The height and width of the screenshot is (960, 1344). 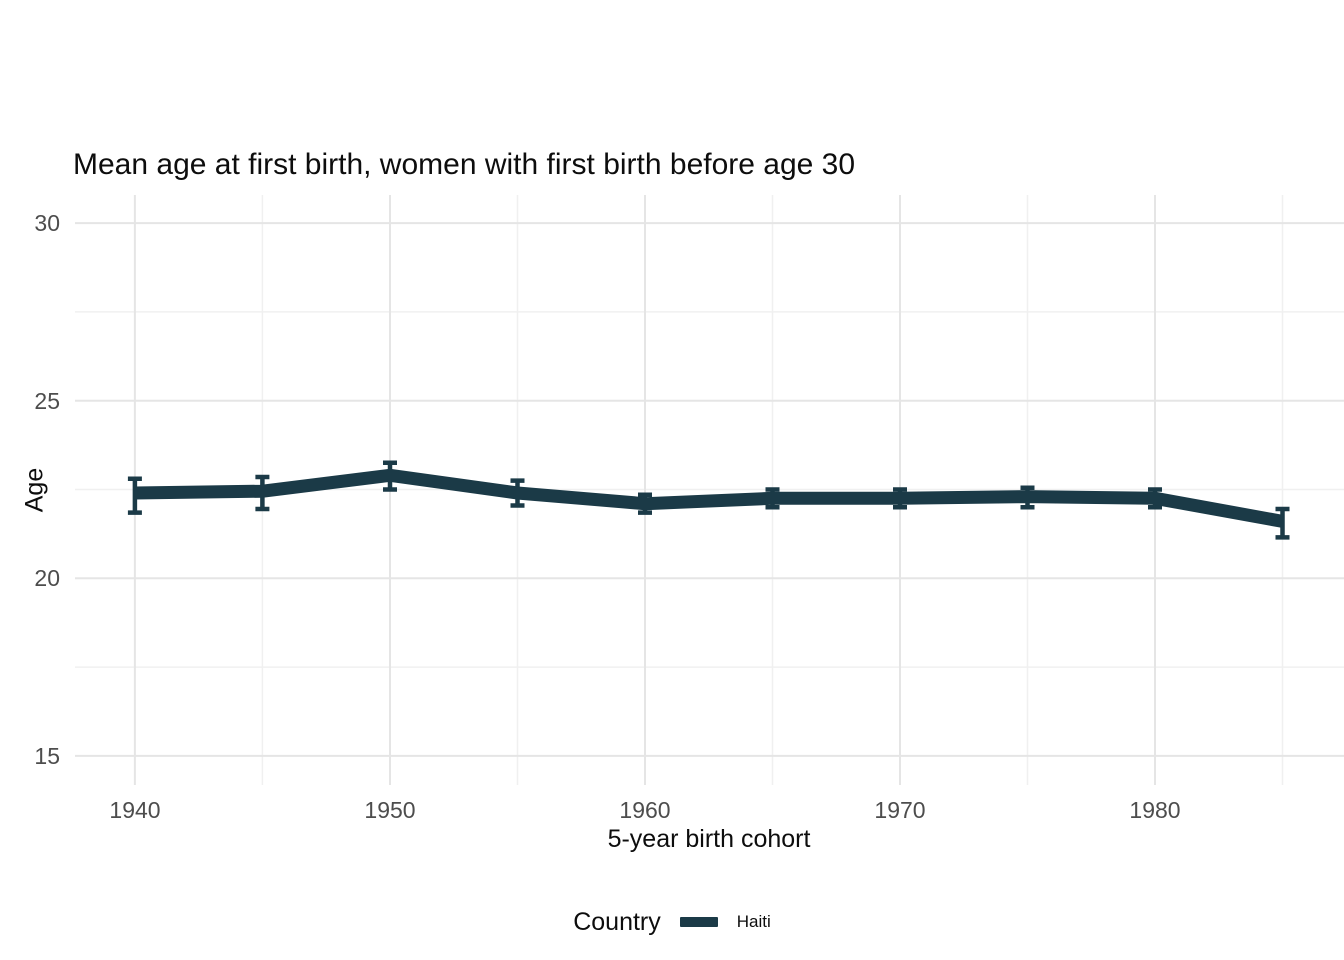 What do you see at coordinates (617, 921) in the screenshot?
I see `legend-title: Country` at bounding box center [617, 921].